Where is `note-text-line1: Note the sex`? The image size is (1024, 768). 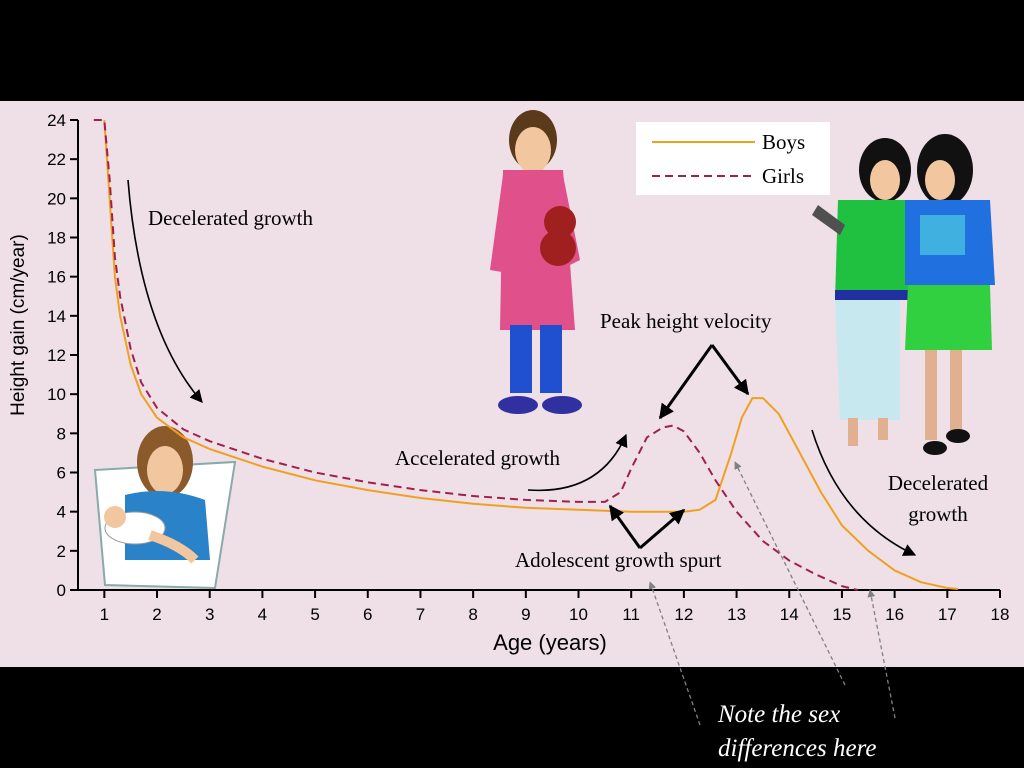 note-text-line1: Note the sex is located at coordinates (778, 714).